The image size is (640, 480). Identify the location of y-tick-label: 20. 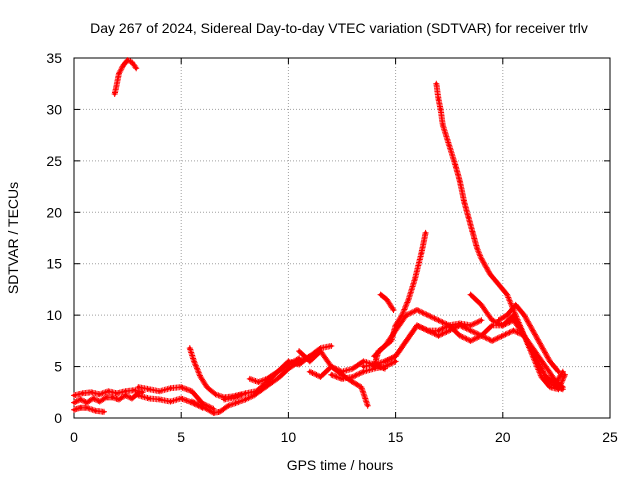
(54, 212).